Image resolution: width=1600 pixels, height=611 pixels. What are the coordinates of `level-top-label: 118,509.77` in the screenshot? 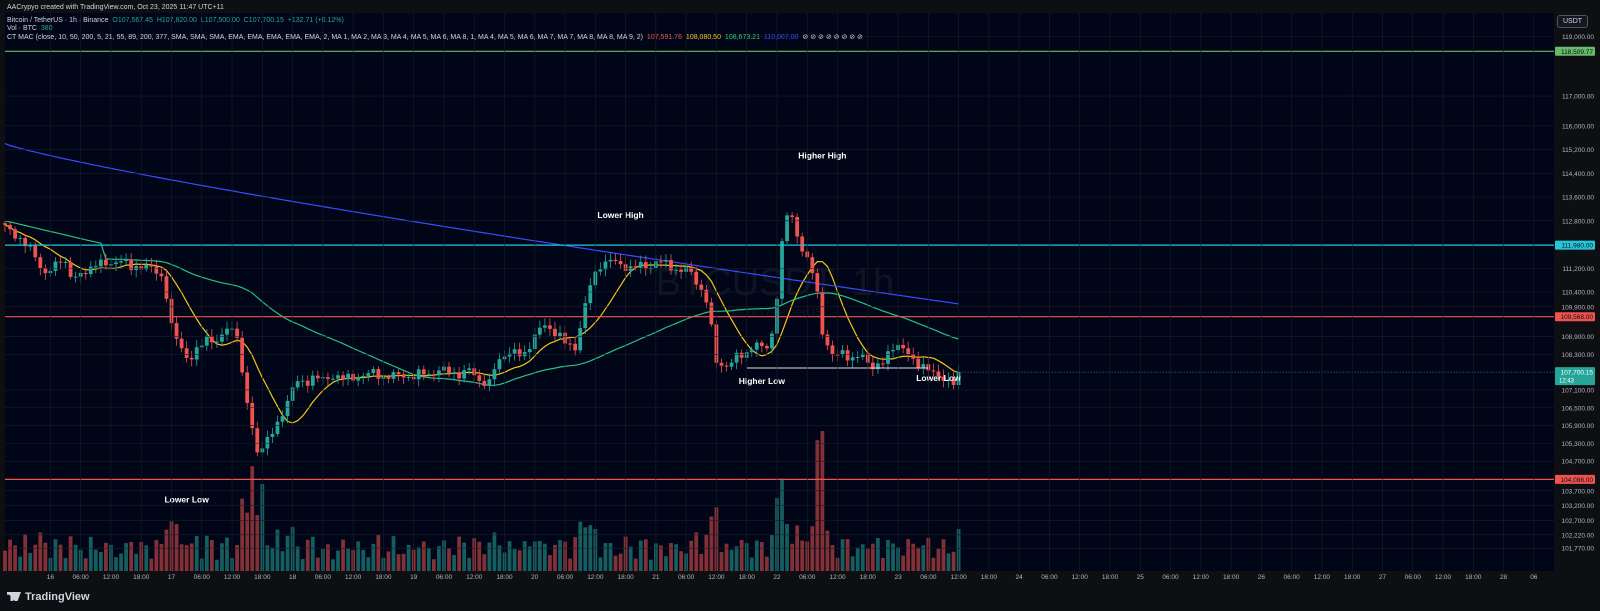 It's located at (1577, 52).